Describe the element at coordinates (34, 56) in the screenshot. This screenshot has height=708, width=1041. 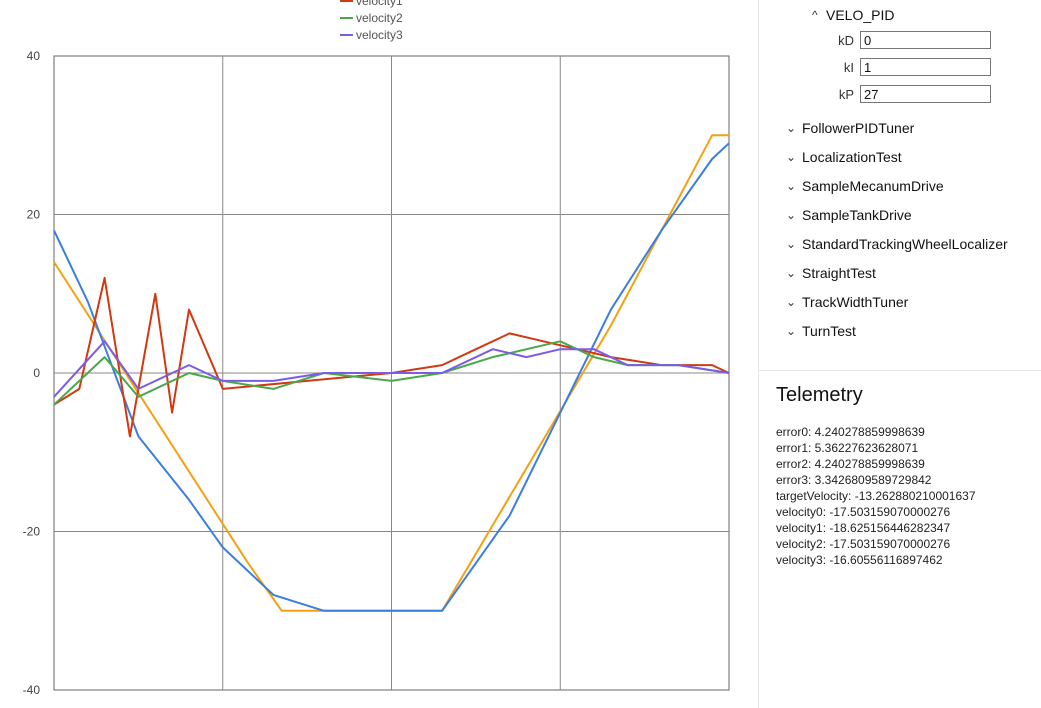
I see `y-tick-label: 40` at that location.